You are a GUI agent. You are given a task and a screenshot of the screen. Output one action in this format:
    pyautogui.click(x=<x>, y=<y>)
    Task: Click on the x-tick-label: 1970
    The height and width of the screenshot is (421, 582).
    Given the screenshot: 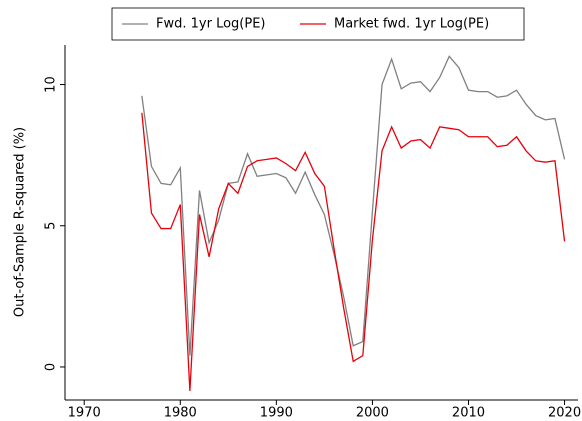 What is the action you would take?
    pyautogui.click(x=84, y=413)
    